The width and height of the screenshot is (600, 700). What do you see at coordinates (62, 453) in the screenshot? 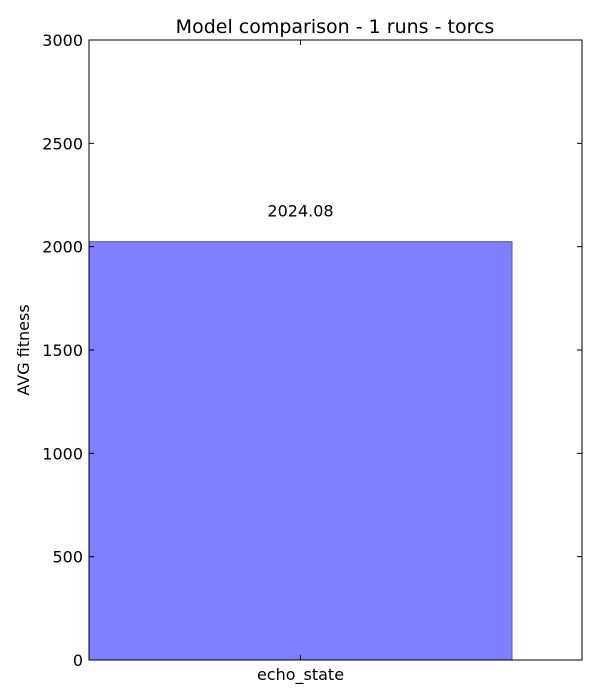
I see `y-tick-label: 1000` at bounding box center [62, 453].